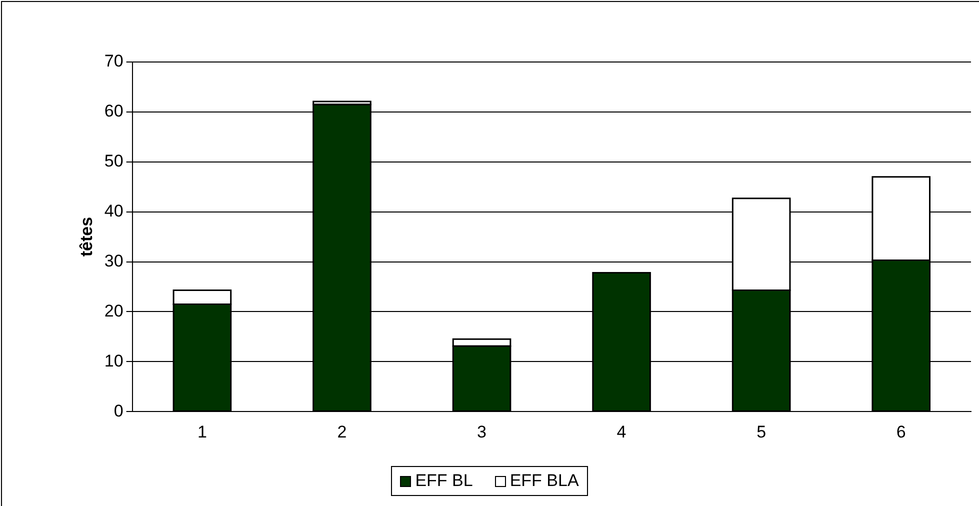 This screenshot has height=506, width=979. I want to click on legend-label: EFF BL, so click(444, 481).